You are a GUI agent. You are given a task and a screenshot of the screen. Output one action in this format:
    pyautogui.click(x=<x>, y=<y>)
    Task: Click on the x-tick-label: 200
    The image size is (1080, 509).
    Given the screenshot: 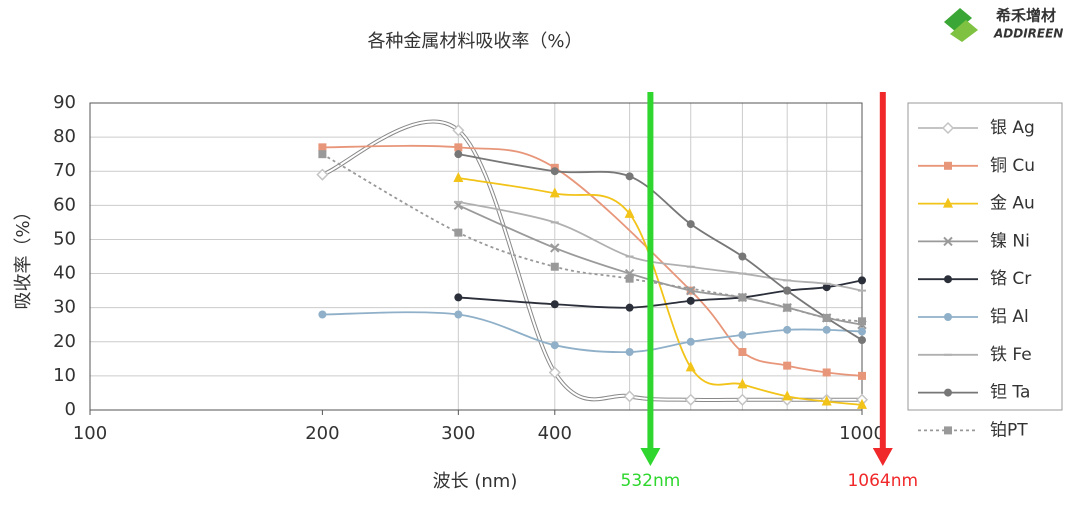 What is the action you would take?
    pyautogui.click(x=322, y=433)
    